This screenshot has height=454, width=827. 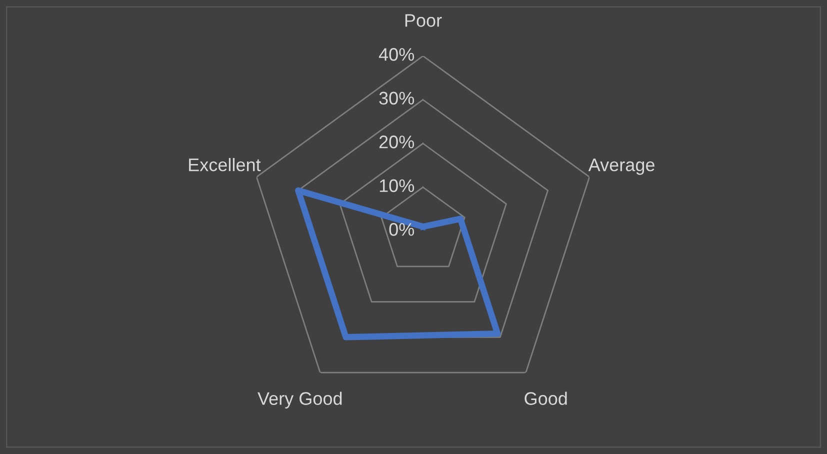 What do you see at coordinates (423, 20) in the screenshot?
I see `spoke-label: Poor` at bounding box center [423, 20].